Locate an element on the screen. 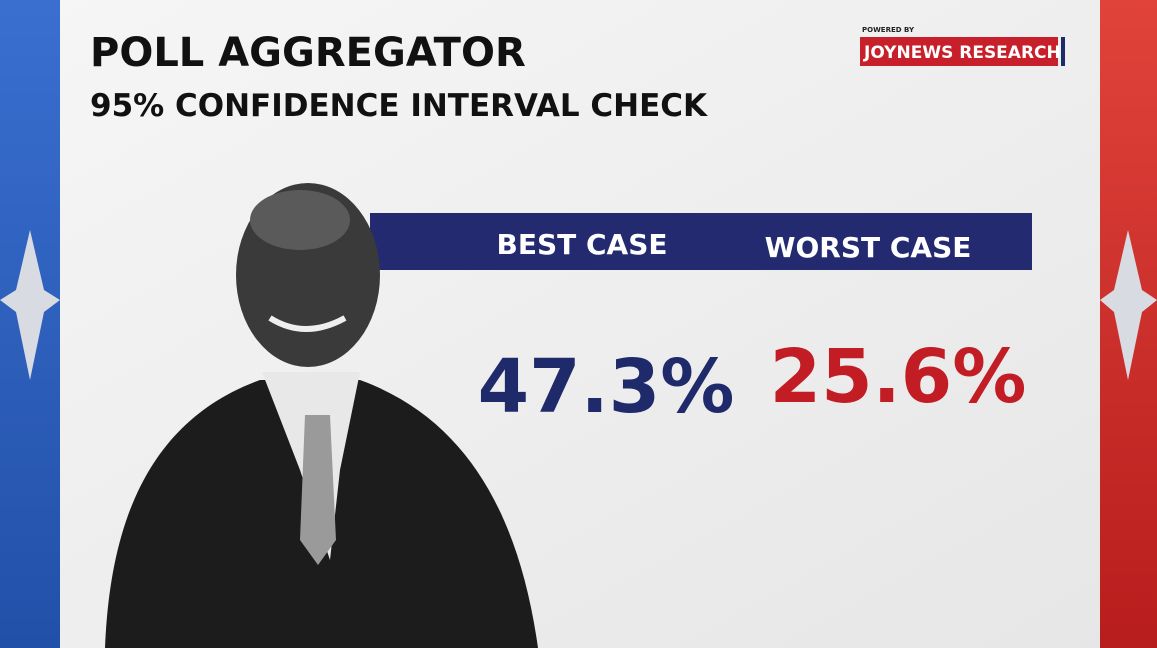  right-star is located at coordinates (1128, 305).